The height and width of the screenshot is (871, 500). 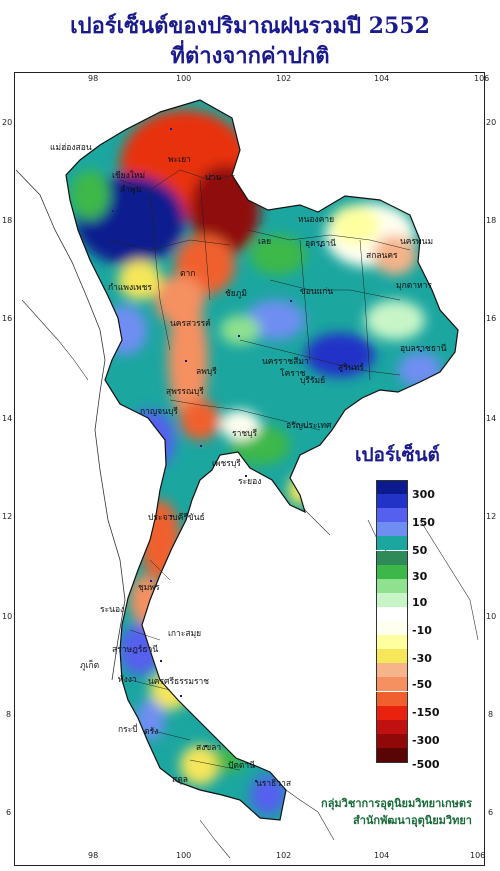 I want to click on map-subtitle: ที่ต่างจากค่าปกติ, so click(x=250, y=56).